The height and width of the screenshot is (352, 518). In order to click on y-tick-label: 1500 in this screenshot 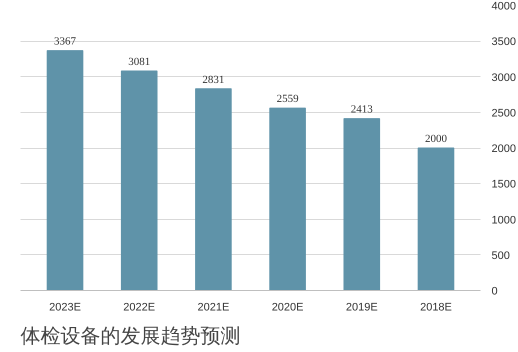, I will do `click(504, 184)`.